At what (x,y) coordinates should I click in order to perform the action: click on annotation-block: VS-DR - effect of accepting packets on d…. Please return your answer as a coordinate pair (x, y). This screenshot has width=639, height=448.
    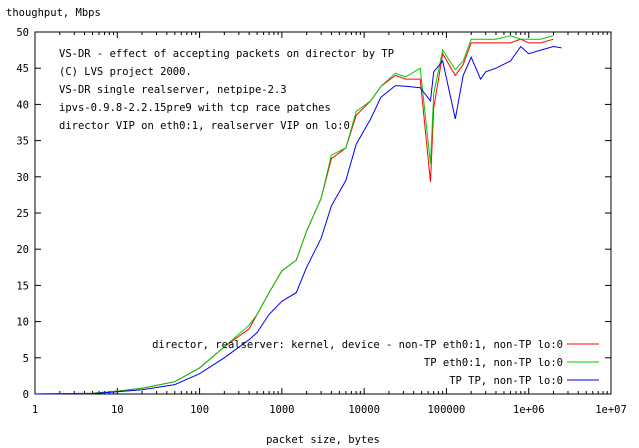
    Looking at the image, I should click on (226, 90).